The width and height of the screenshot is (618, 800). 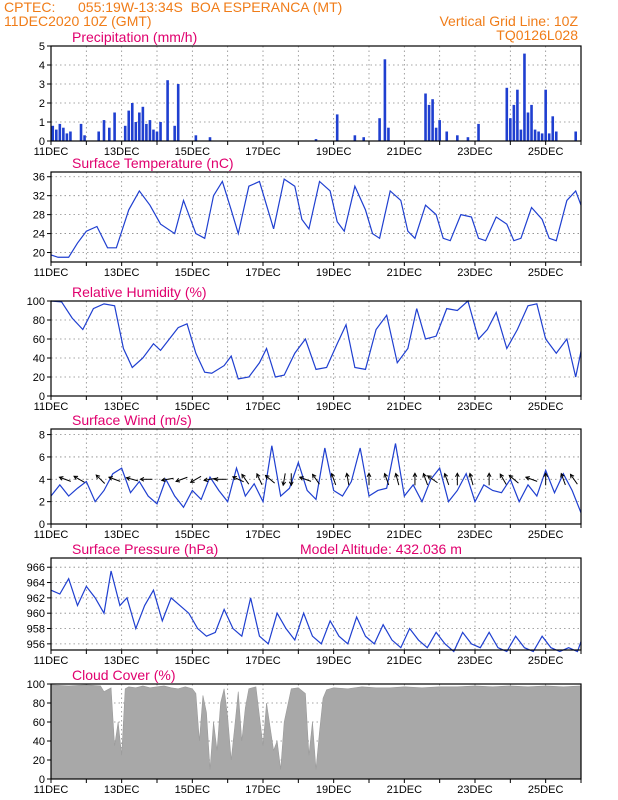 What do you see at coordinates (123, 675) in the screenshot?
I see `panel-title-cloud: Cloud Cover (%)` at bounding box center [123, 675].